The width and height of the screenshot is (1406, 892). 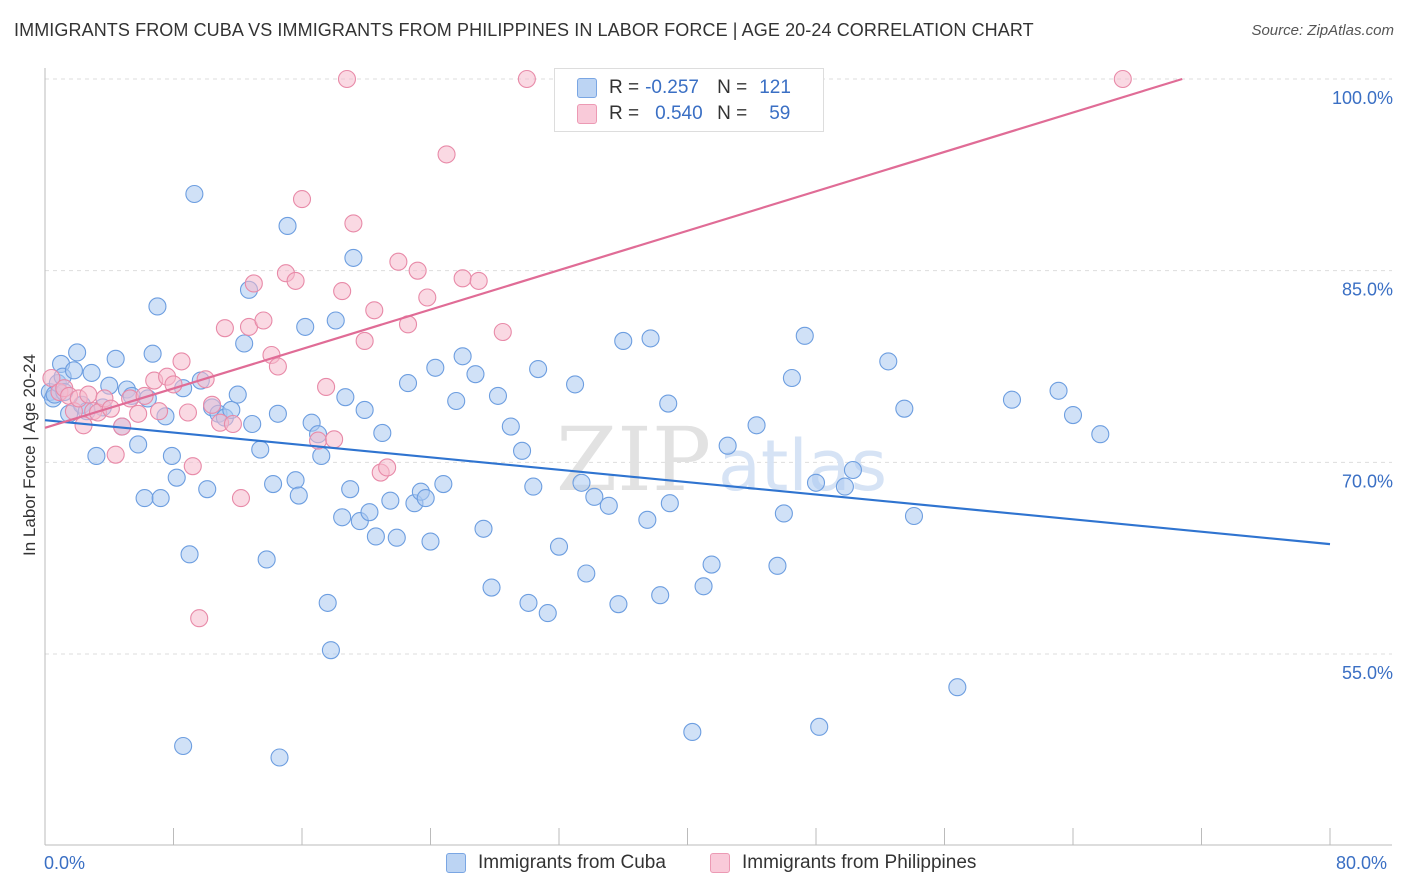 I want to click on x-tick-label-min: 0.0%, so click(x=65, y=863).